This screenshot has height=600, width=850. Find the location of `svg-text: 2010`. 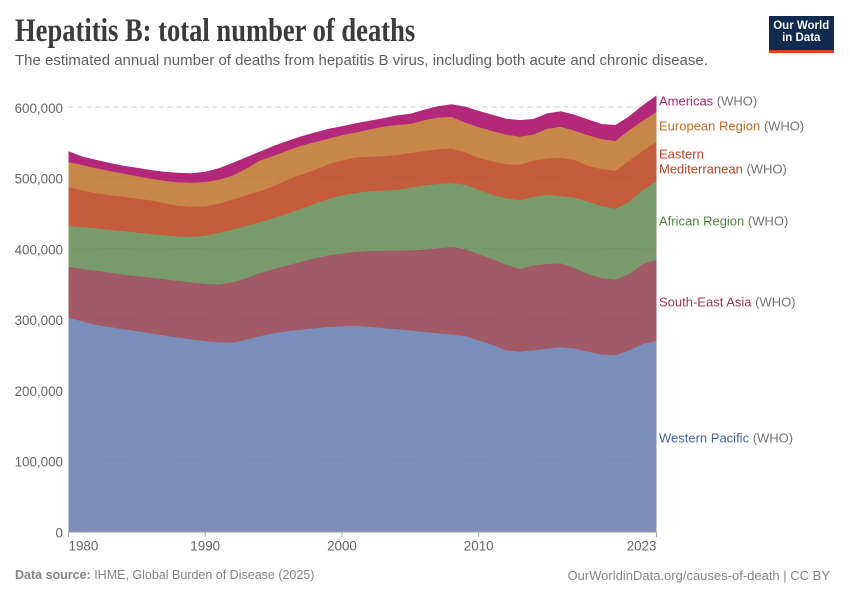

svg-text: 2010 is located at coordinates (479, 546).